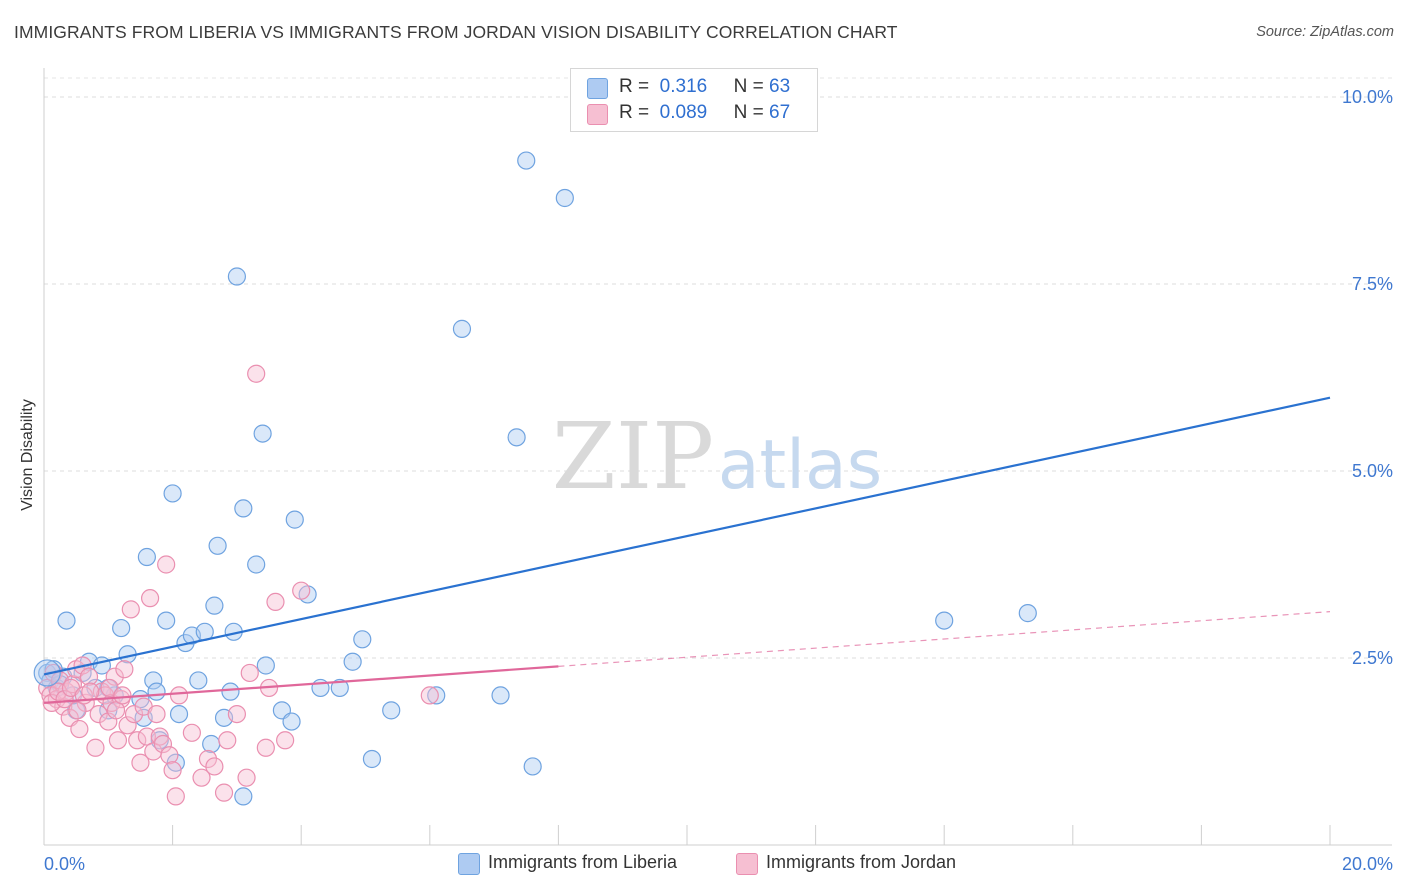  I want to click on y-tick-label: 10.0%, so click(1367, 97).